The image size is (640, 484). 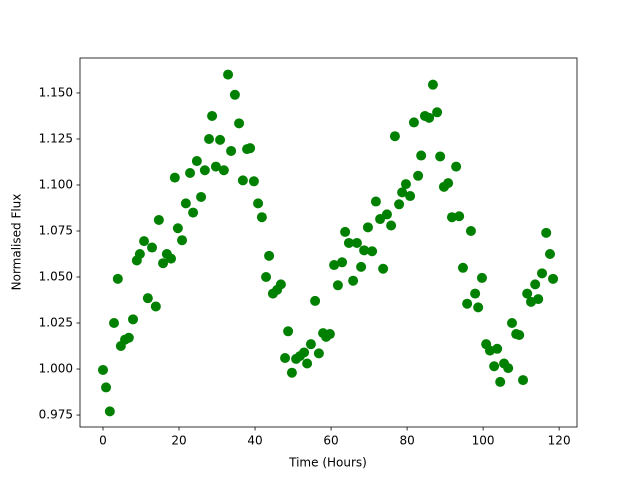 I want to click on x-axis-label: Time (Hours), so click(x=327, y=463).